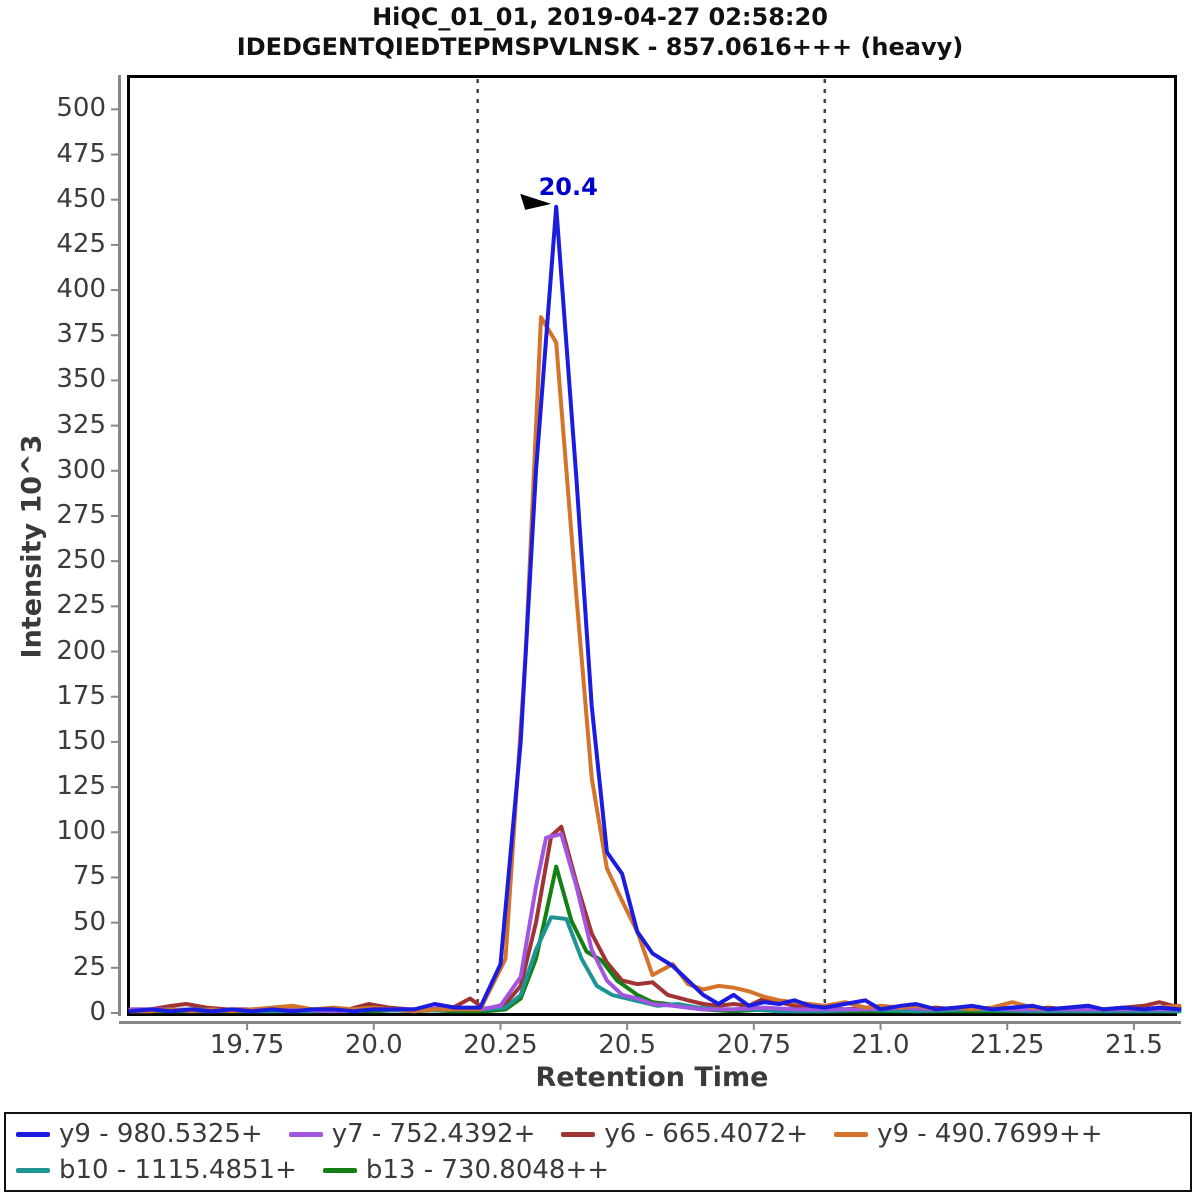 The image size is (1200, 1200). What do you see at coordinates (754, 1045) in the screenshot?
I see `x-tick-label: 20.75` at bounding box center [754, 1045].